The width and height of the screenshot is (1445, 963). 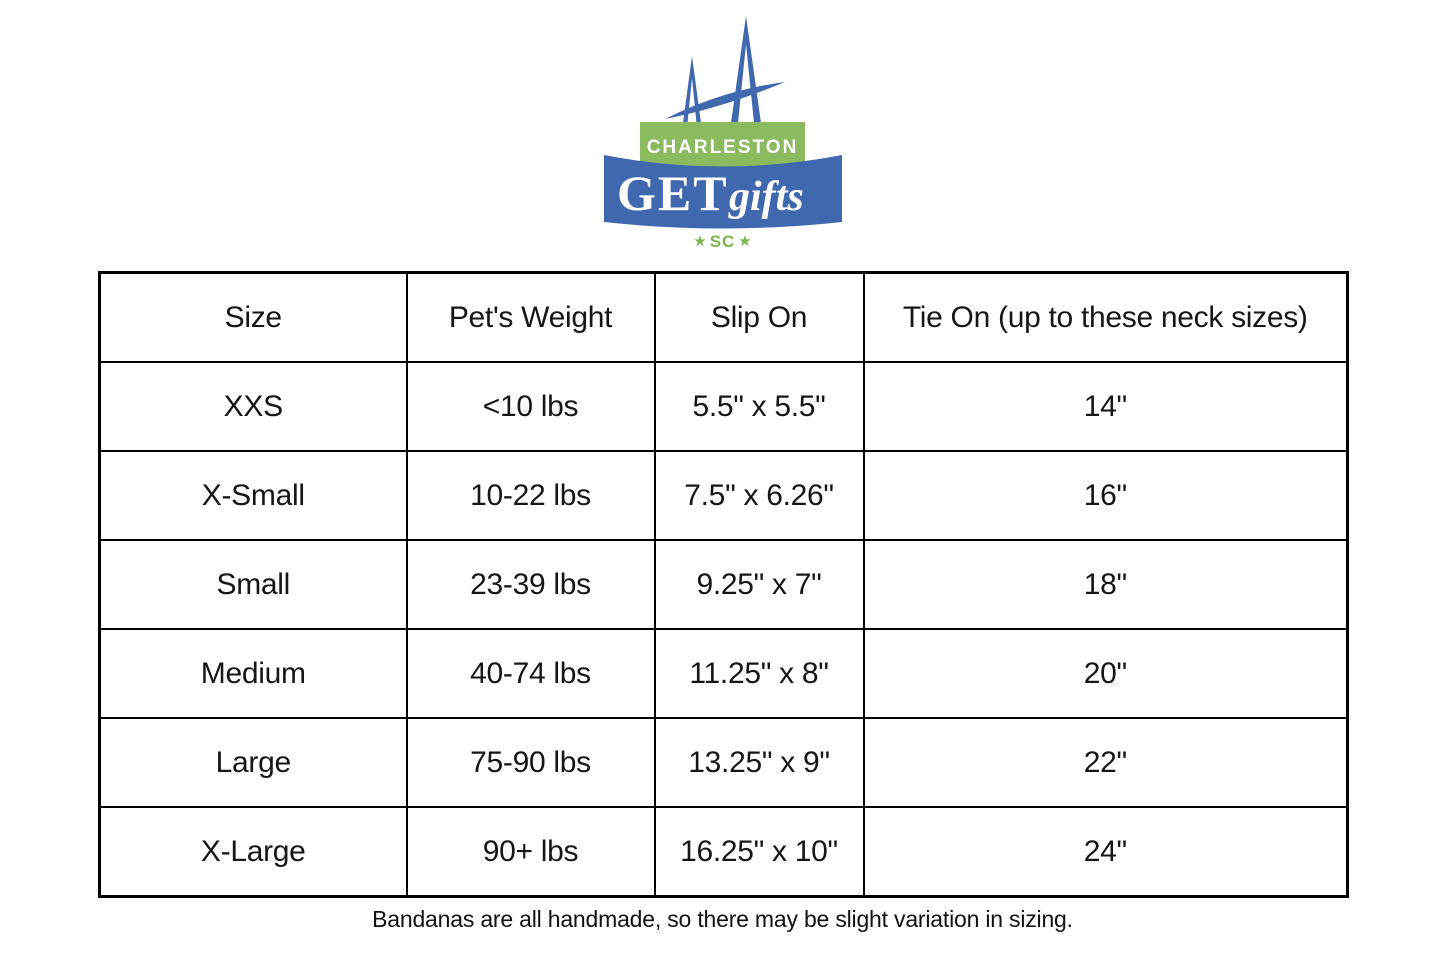 I want to click on gifts-label: gifts, so click(x=766, y=197).